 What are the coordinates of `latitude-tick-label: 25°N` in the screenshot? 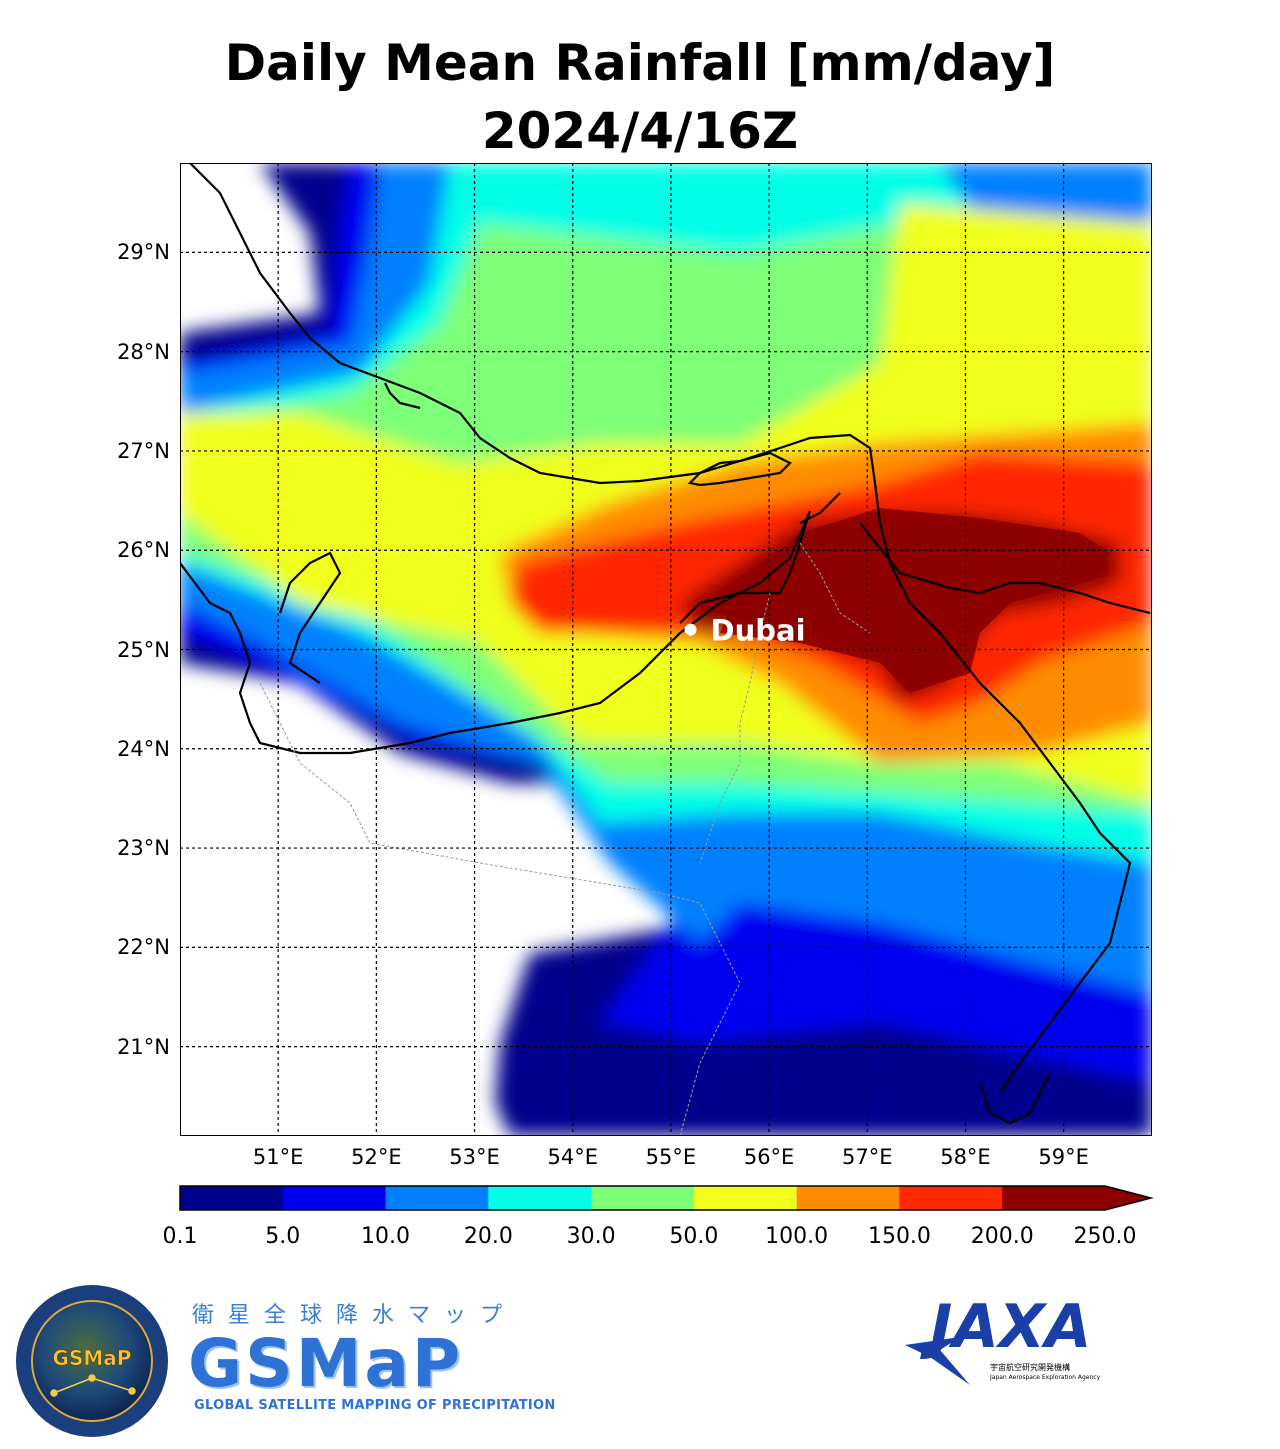 It's located at (143, 649).